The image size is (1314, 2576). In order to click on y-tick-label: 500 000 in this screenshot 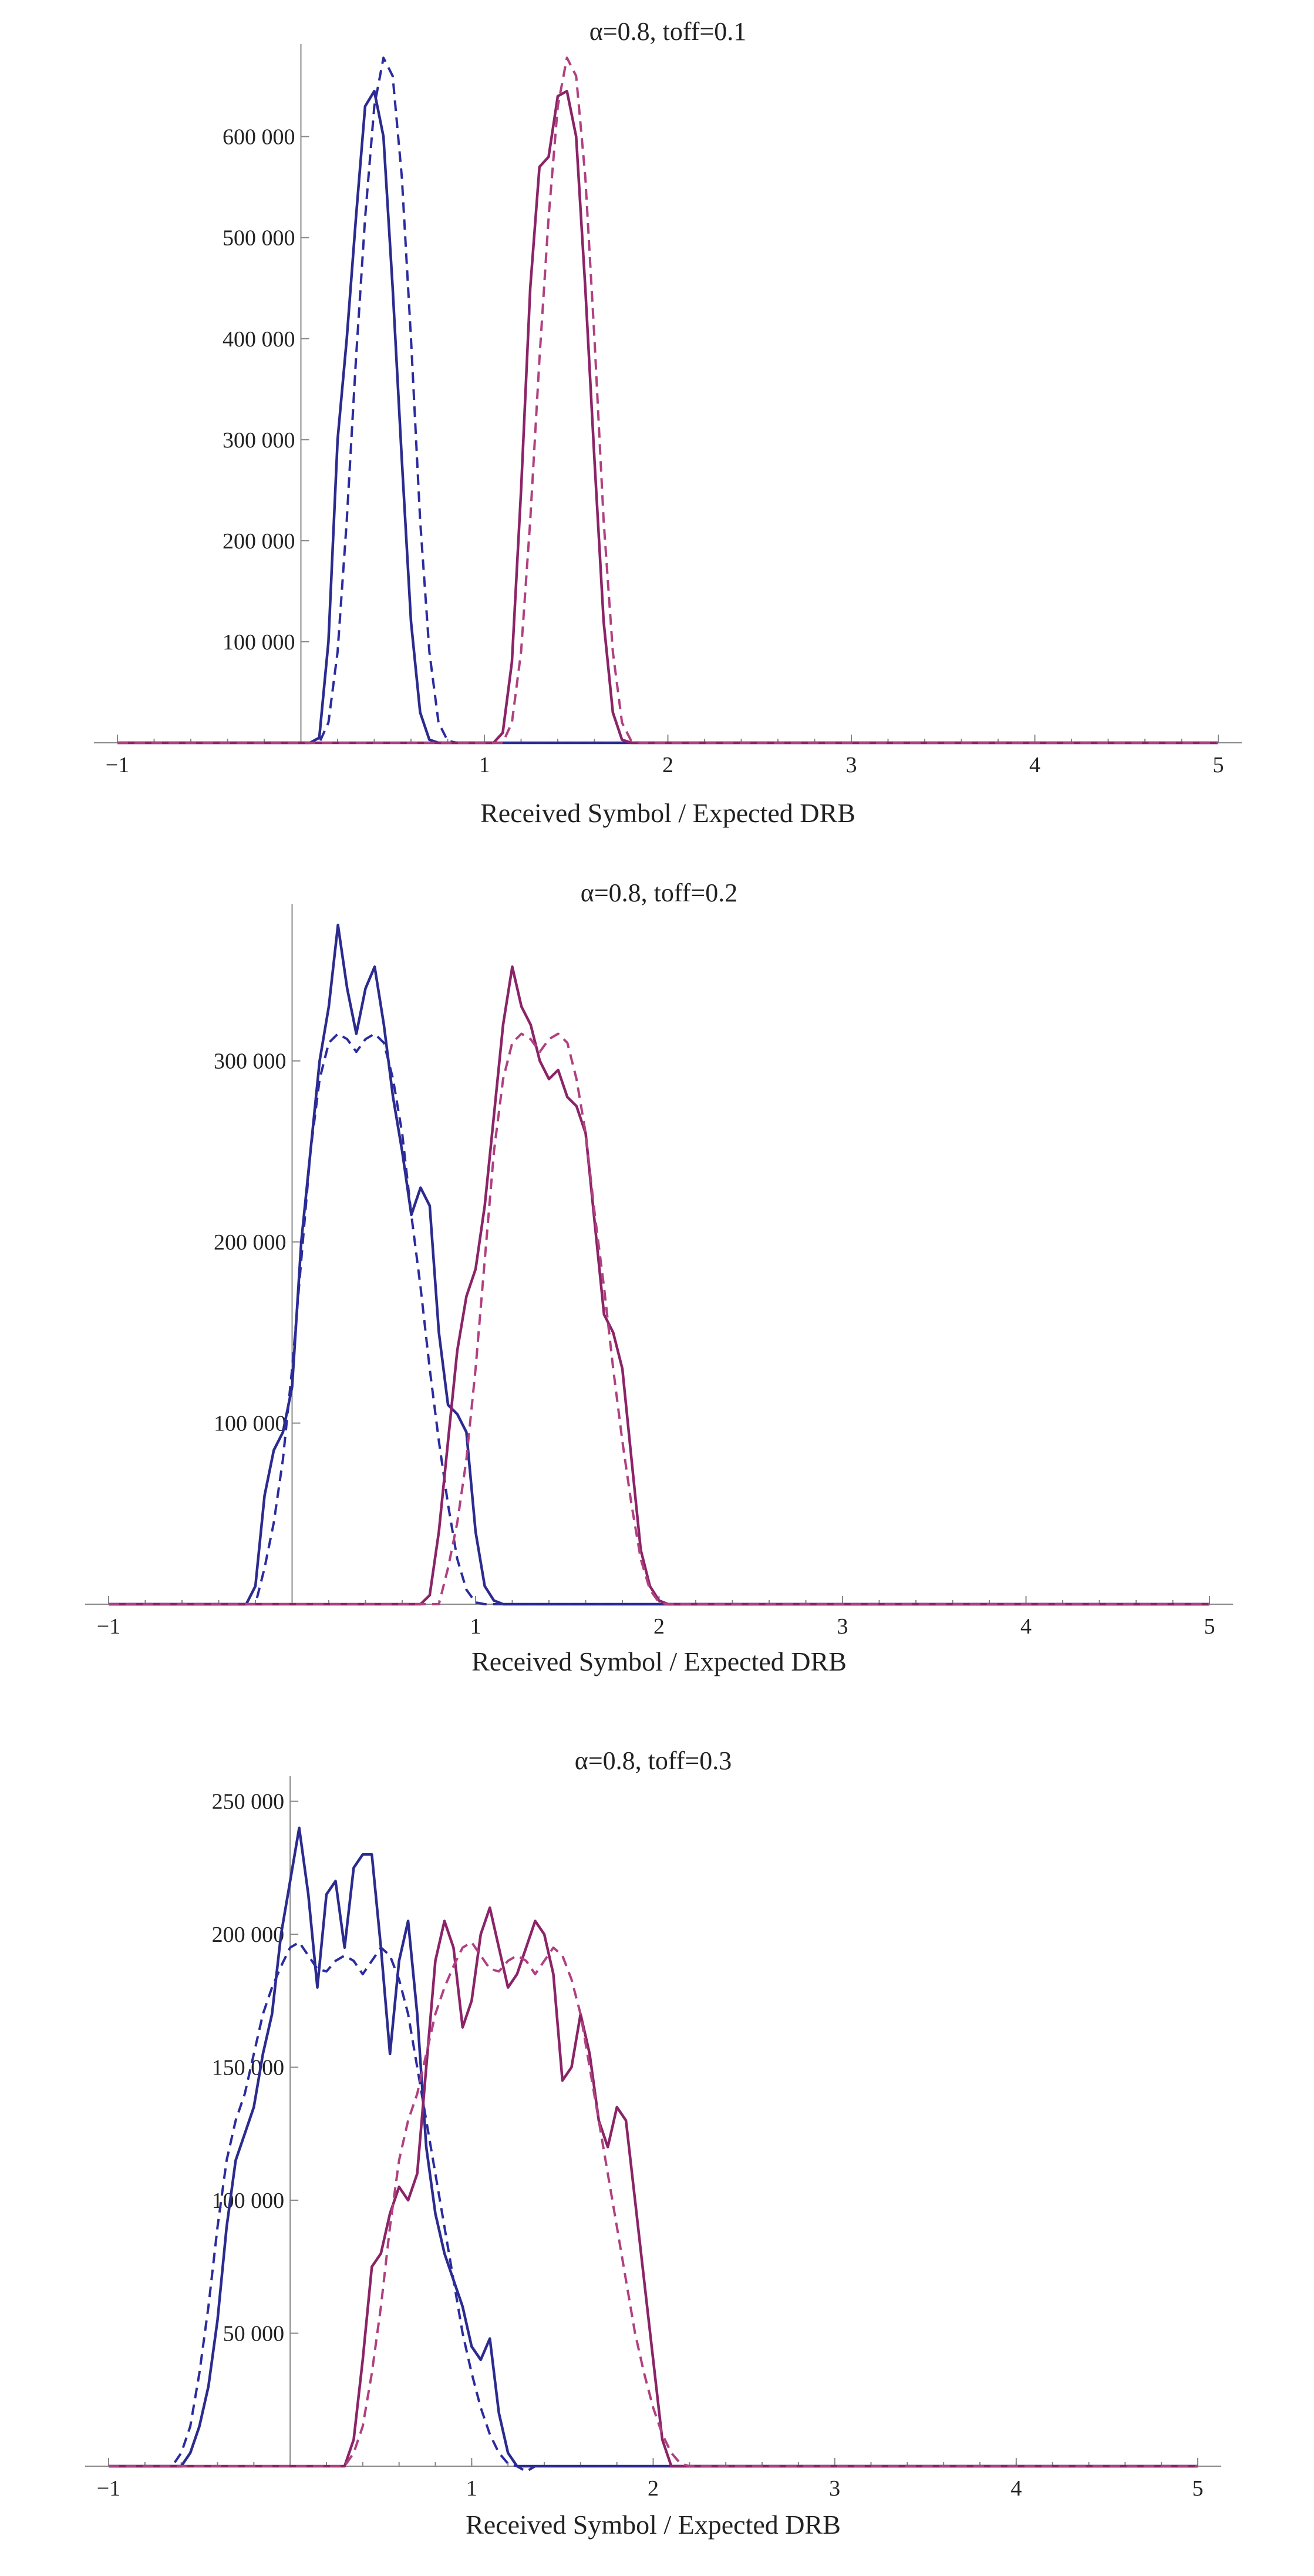, I will do `click(259, 238)`.